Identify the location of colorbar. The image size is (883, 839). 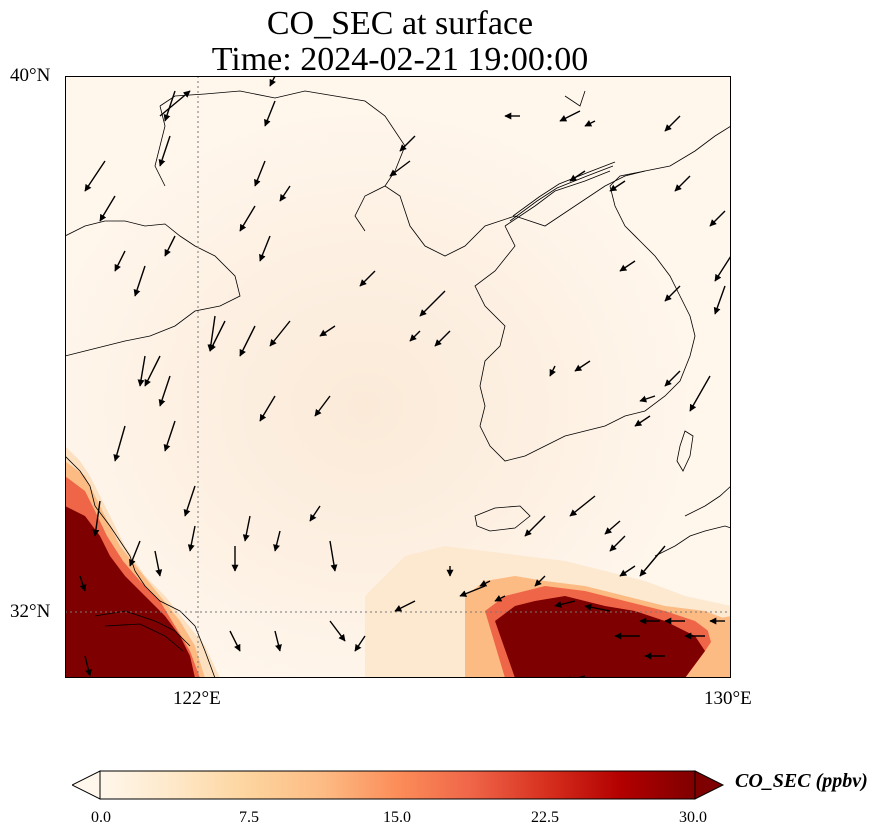
(398, 785).